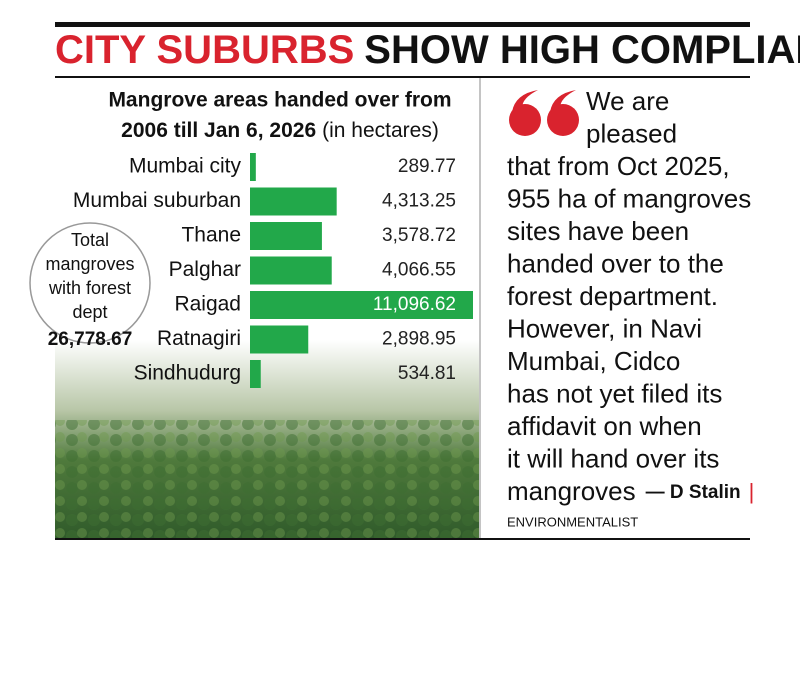  Describe the element at coordinates (402, 539) in the screenshot. I see `bottom-rule` at that location.